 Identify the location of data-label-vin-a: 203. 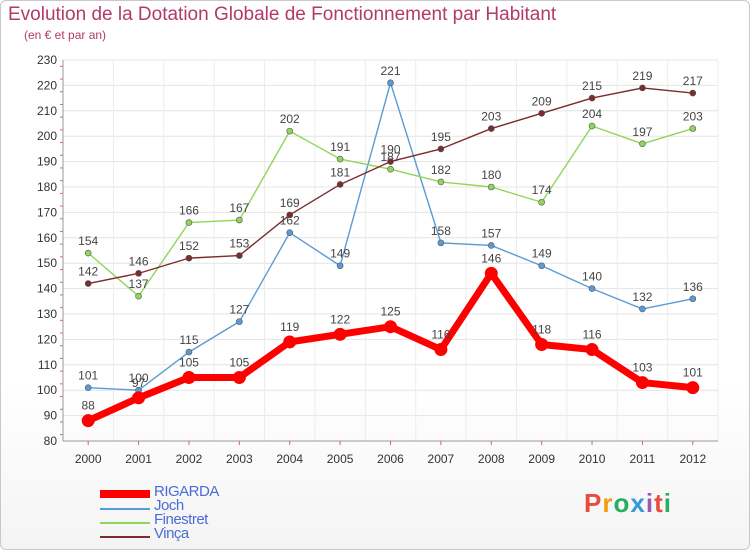
(491, 117).